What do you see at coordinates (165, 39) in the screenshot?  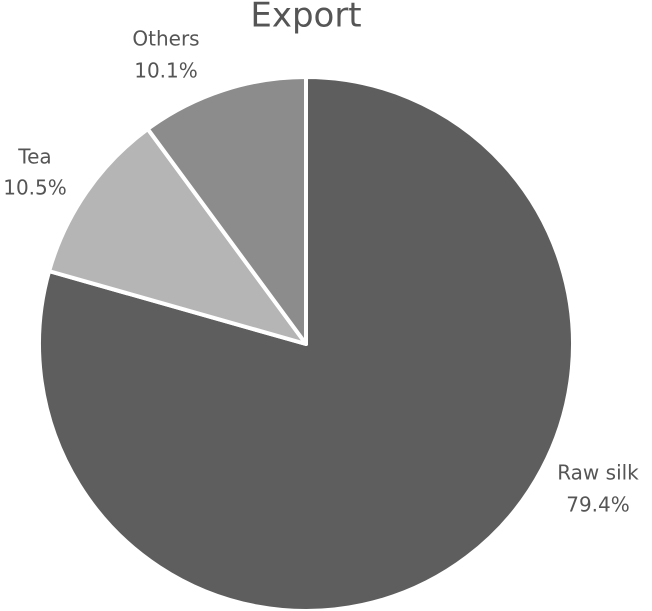 I see `slice-label: Others` at bounding box center [165, 39].